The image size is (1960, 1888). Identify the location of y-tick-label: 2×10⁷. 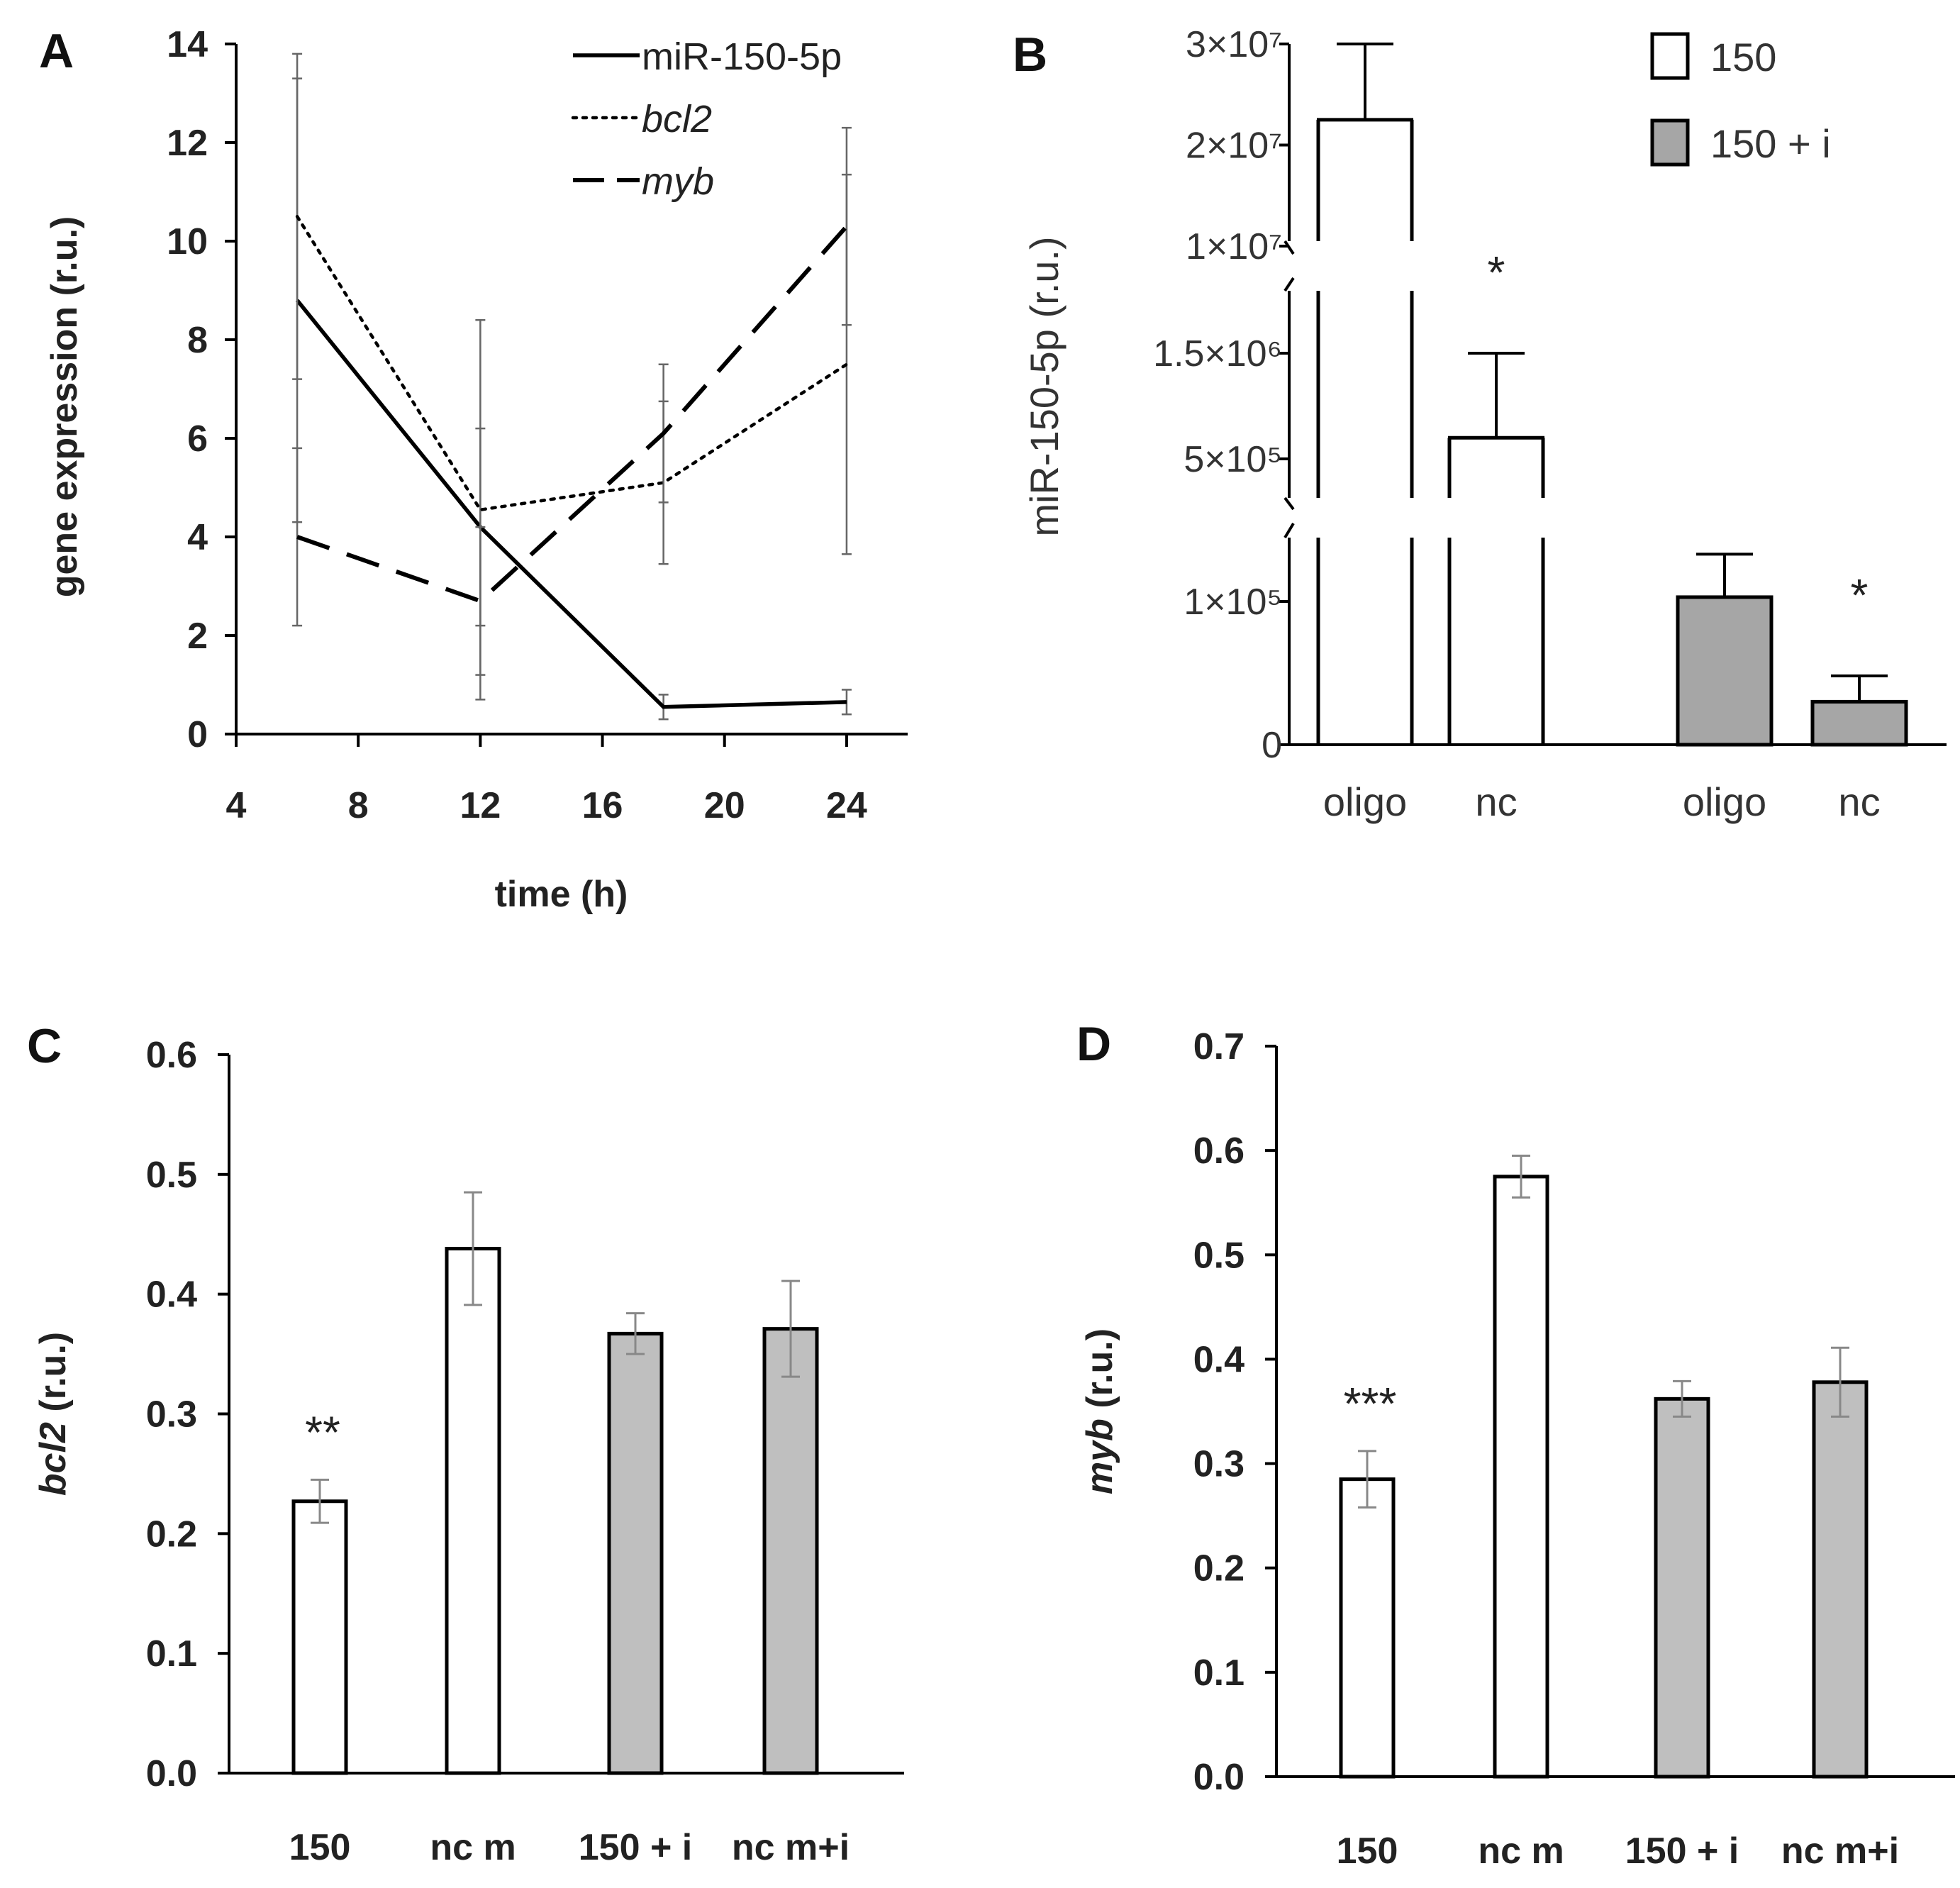
(1234, 146).